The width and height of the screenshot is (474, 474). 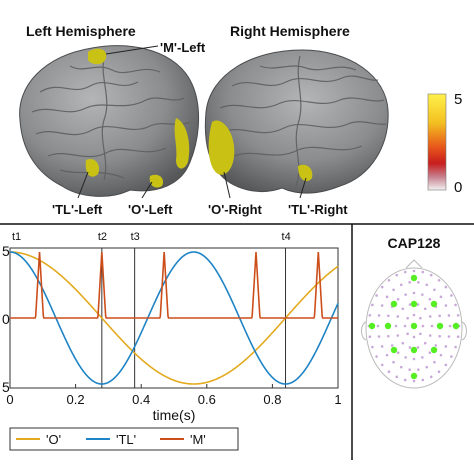 I want to click on legend: 'O' 'TL' 'M', so click(x=124, y=439).